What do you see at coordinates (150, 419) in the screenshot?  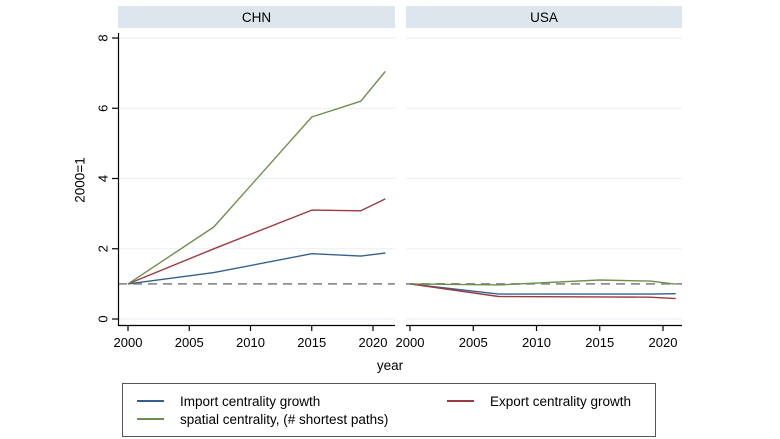 I see `legend-key-spatial-line` at bounding box center [150, 419].